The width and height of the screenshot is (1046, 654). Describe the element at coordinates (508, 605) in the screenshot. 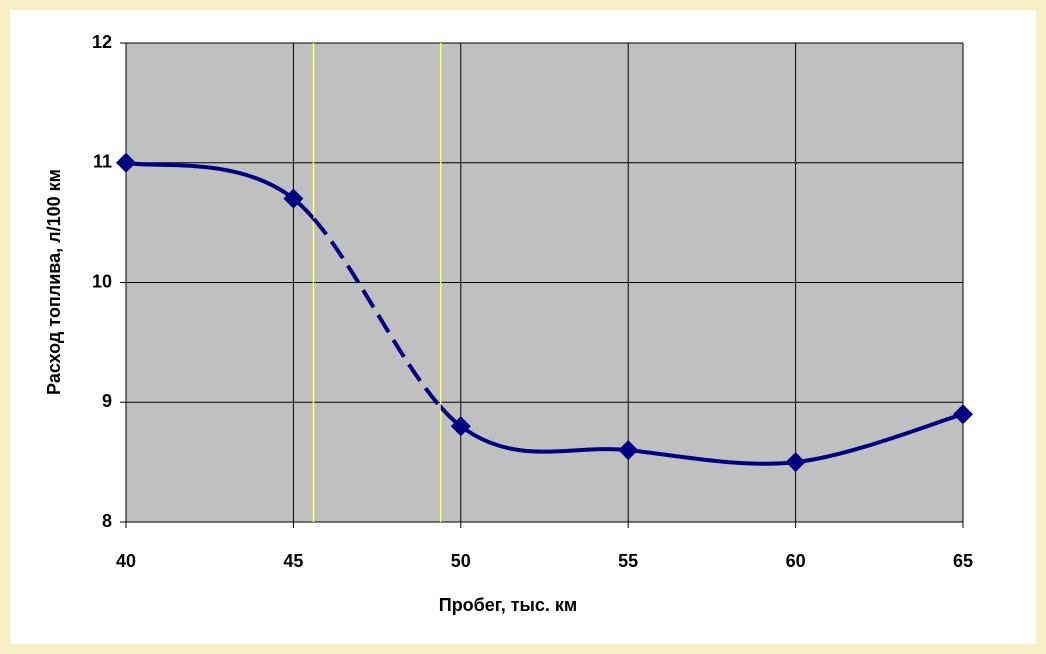

I see `x-axis-title: Пробег, тыс. км` at that location.